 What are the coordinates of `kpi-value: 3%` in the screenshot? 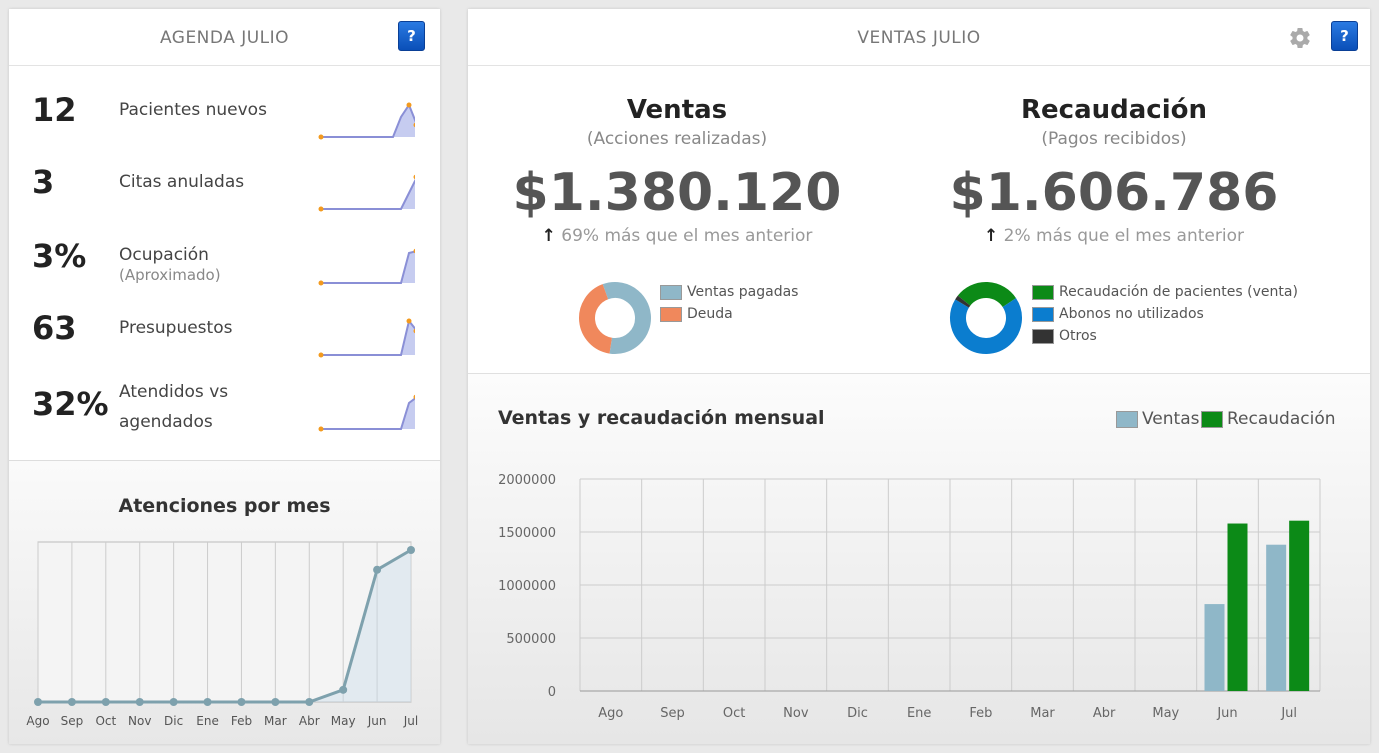 It's located at (59, 256).